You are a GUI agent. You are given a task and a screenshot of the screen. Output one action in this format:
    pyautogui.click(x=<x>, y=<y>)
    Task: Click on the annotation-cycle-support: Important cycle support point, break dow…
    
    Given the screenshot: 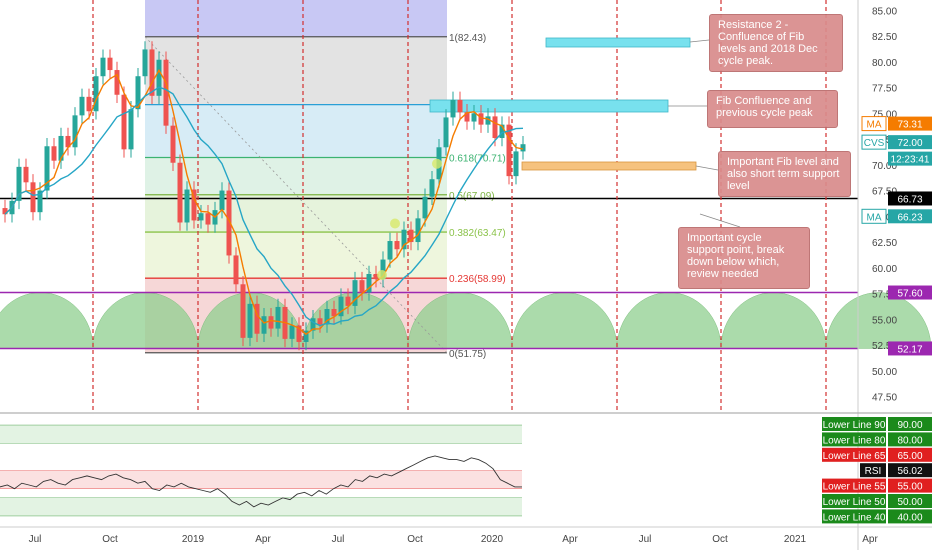 What is the action you would take?
    pyautogui.click(x=744, y=258)
    